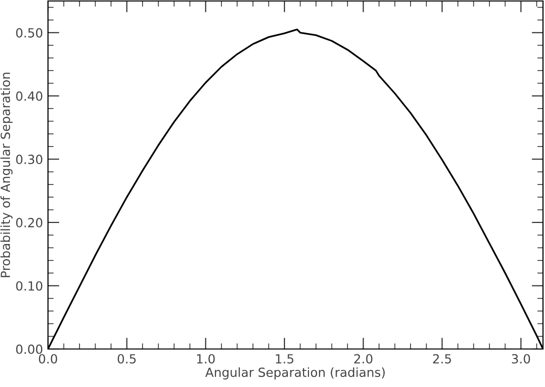 The image size is (545, 387). What do you see at coordinates (48, 359) in the screenshot?
I see `x-tick-label: 0.0` at bounding box center [48, 359].